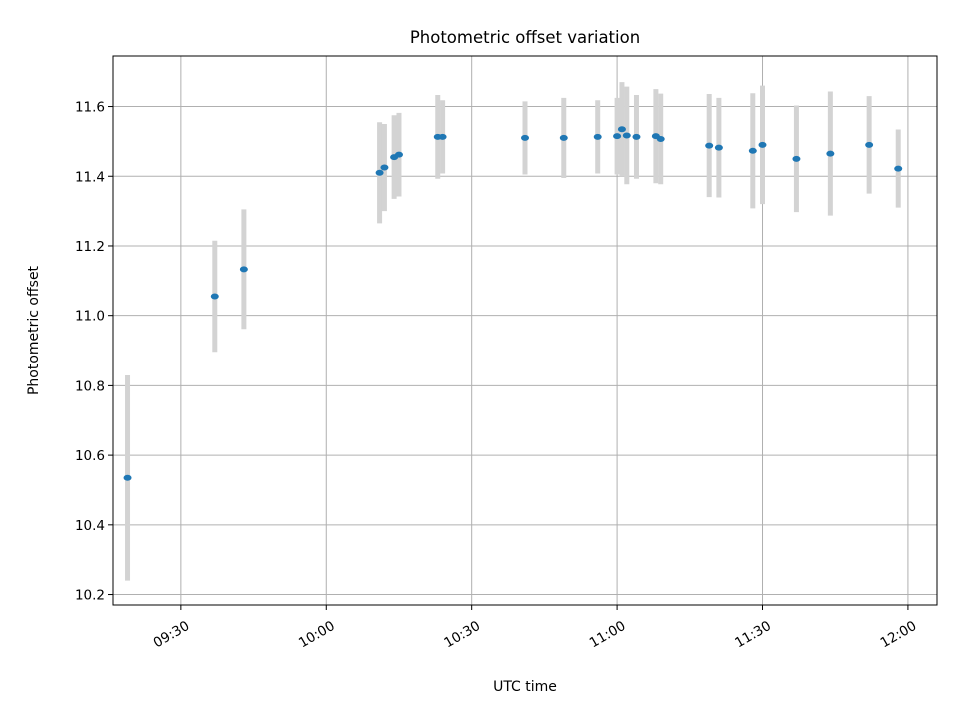 Image resolution: width=960 pixels, height=720 pixels. What do you see at coordinates (90, 526) in the screenshot?
I see `y-tick-label: 10.4` at bounding box center [90, 526].